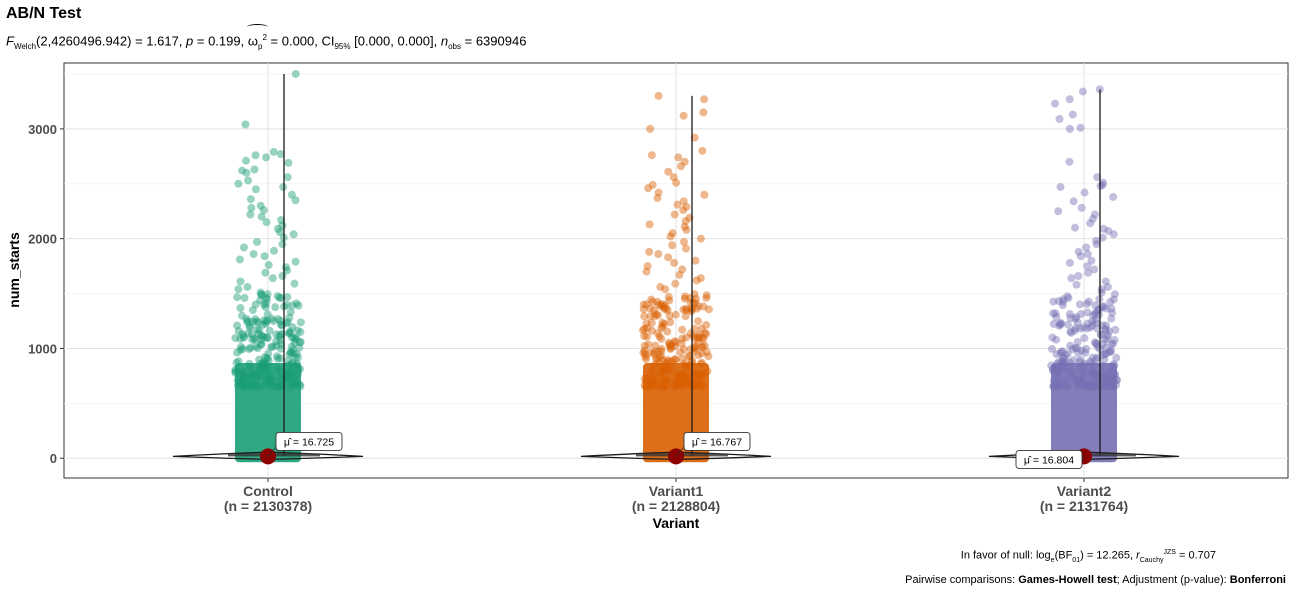 Image resolution: width=1295 pixels, height=597 pixels. I want to click on ci-subscript: 95%, so click(342, 46).